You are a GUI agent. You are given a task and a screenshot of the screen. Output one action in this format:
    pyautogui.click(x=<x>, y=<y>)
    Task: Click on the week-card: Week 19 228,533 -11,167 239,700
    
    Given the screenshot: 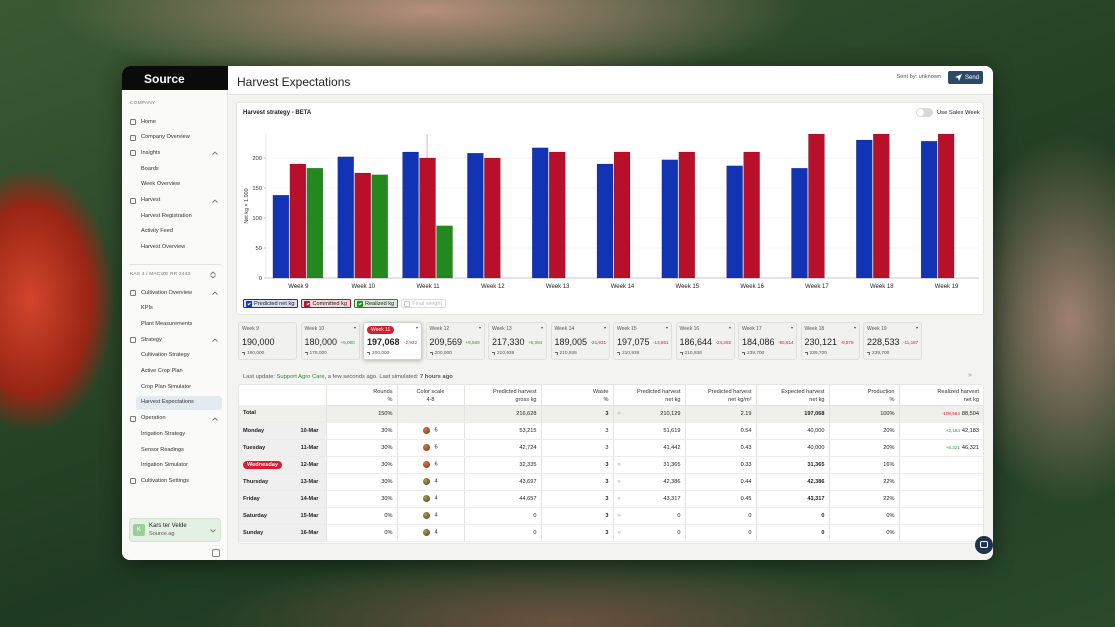 What is the action you would take?
    pyautogui.click(x=892, y=341)
    